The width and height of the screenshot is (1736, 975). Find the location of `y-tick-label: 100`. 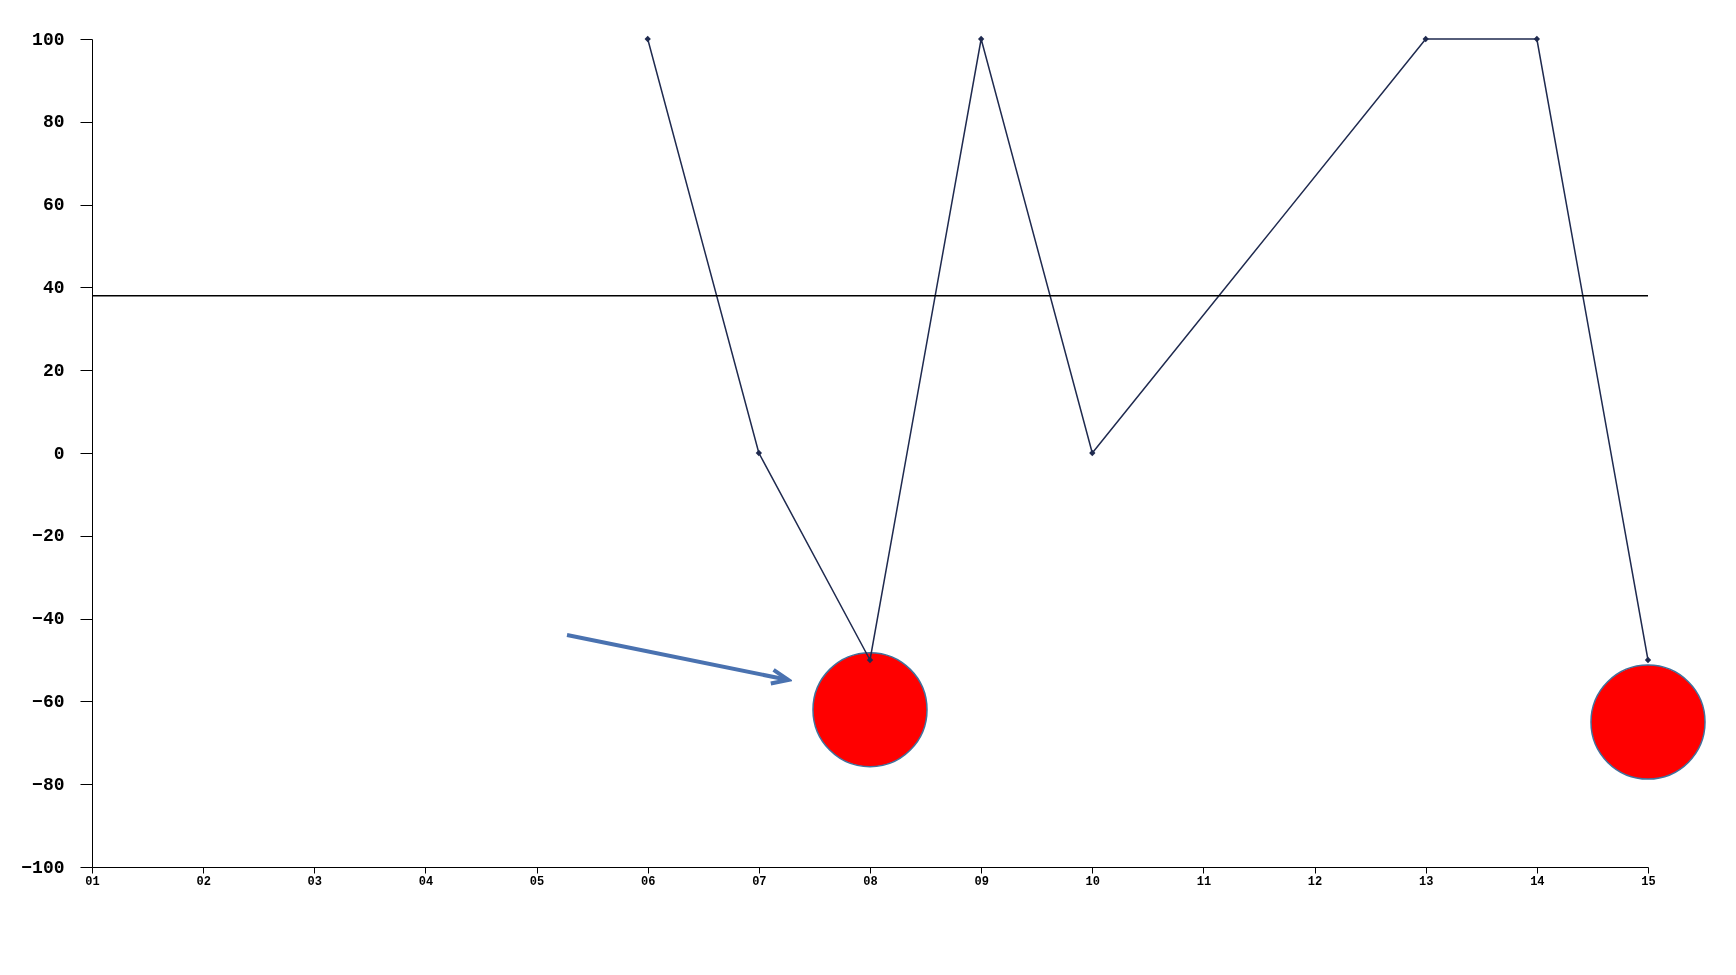

y-tick-label: 100 is located at coordinates (48, 39).